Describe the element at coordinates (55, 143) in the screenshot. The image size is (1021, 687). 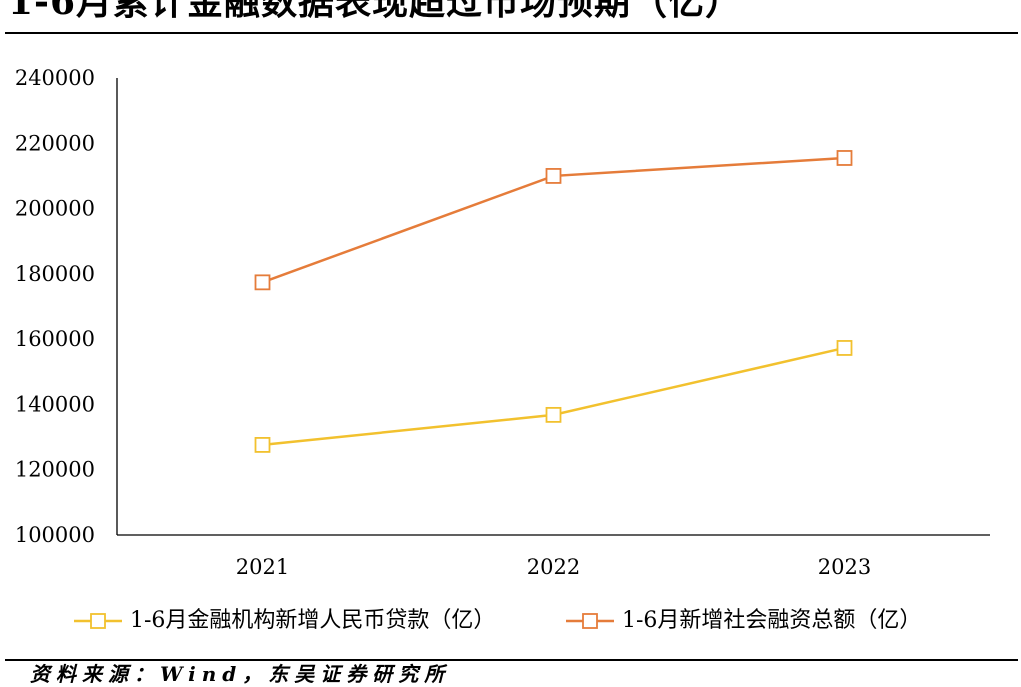
I see `y-tick-label: 220000` at that location.